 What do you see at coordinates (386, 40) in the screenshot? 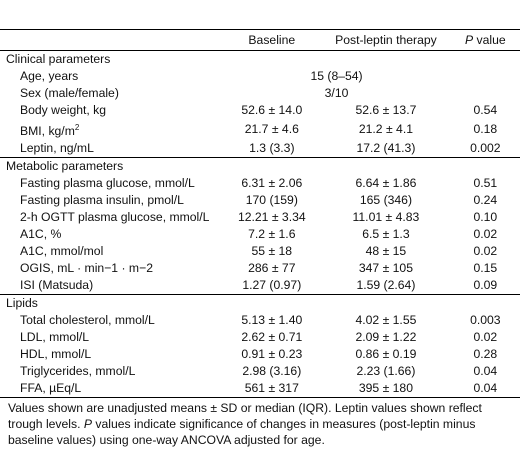
I see `header-post-leptin: Post-leptin therapy` at bounding box center [386, 40].